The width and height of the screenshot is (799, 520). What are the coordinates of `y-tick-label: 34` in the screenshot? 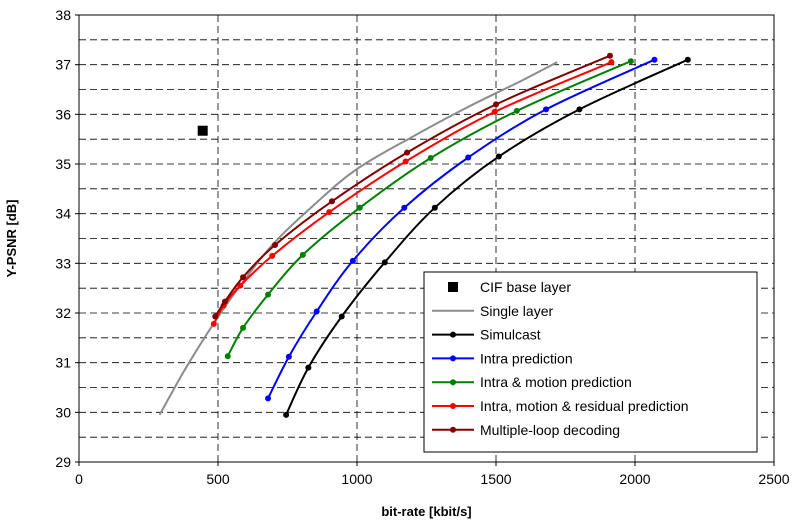 It's located at (63, 214).